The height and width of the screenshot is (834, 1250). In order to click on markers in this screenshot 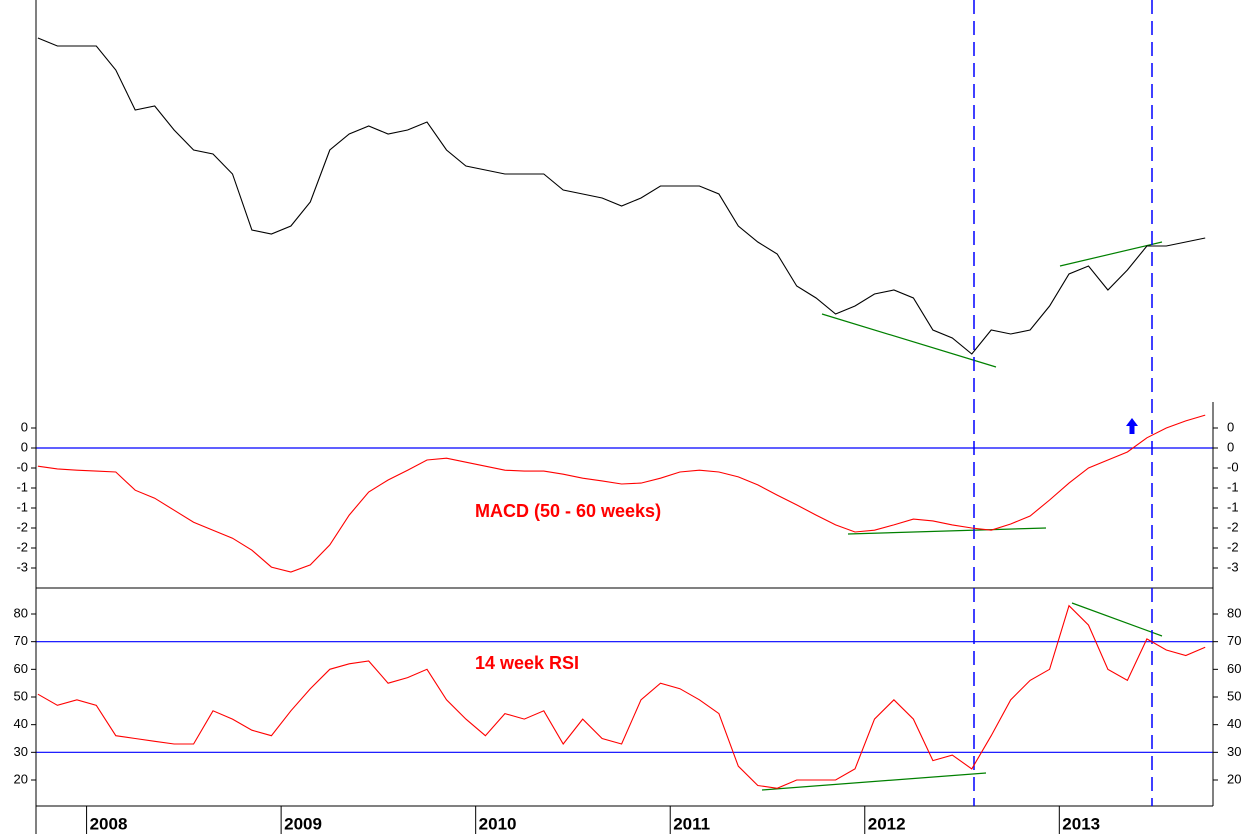, I will do `click(1063, 403)`.